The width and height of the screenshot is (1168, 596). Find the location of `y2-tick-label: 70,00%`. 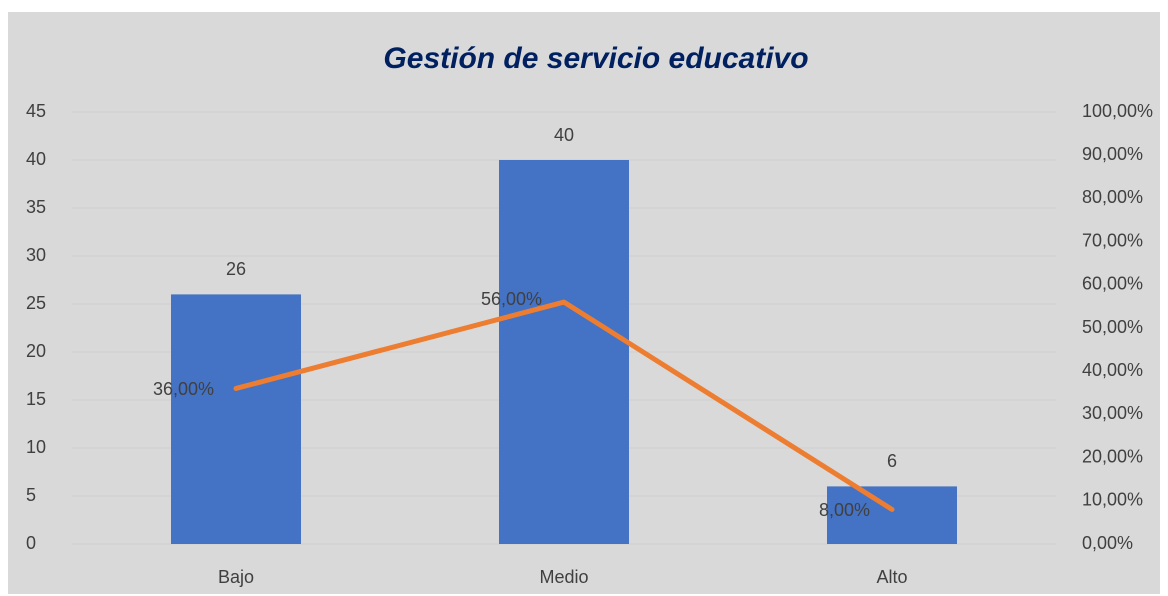

y2-tick-label: 70,00% is located at coordinates (1112, 240).